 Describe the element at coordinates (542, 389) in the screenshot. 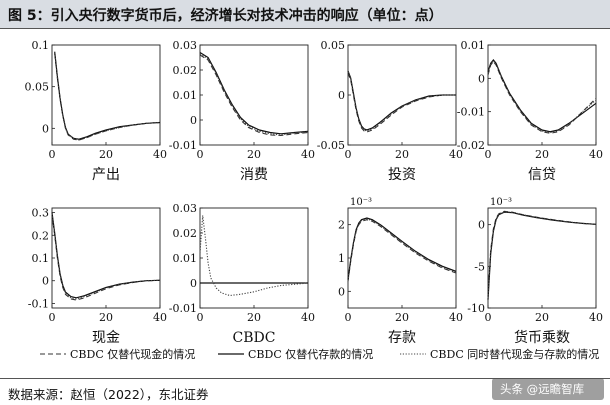

I see `watermark: 头条 @远瞻智库` at that location.